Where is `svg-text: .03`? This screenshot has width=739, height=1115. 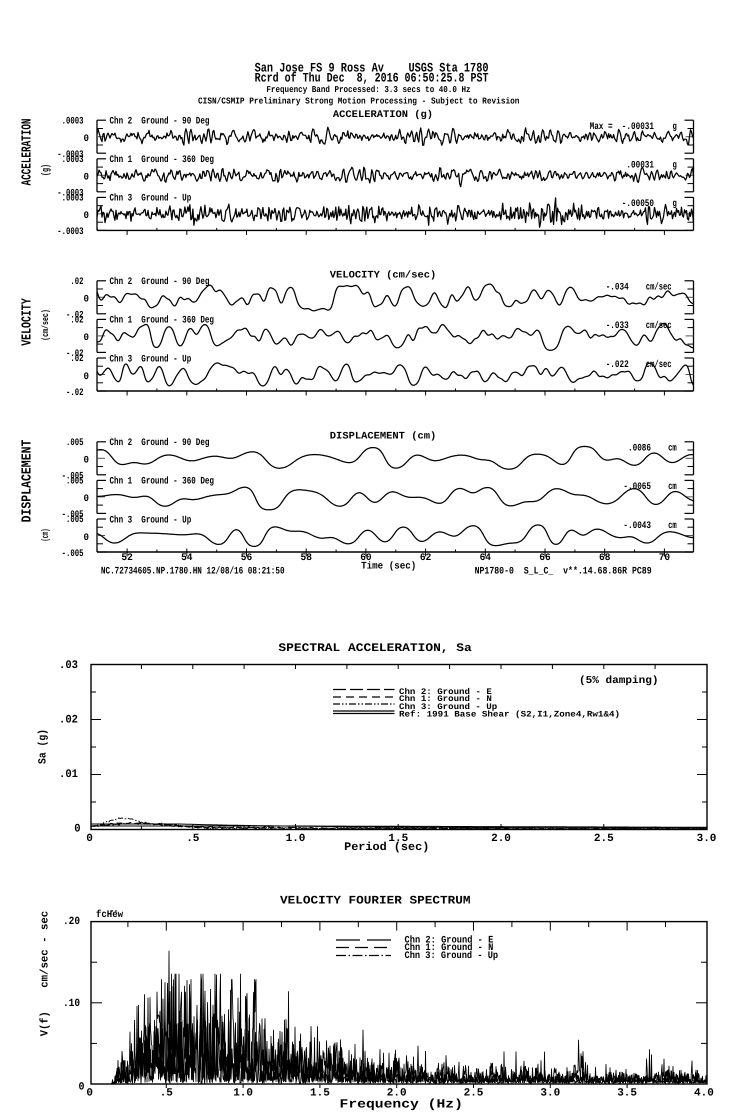 svg-text: .03 is located at coordinates (68, 665).